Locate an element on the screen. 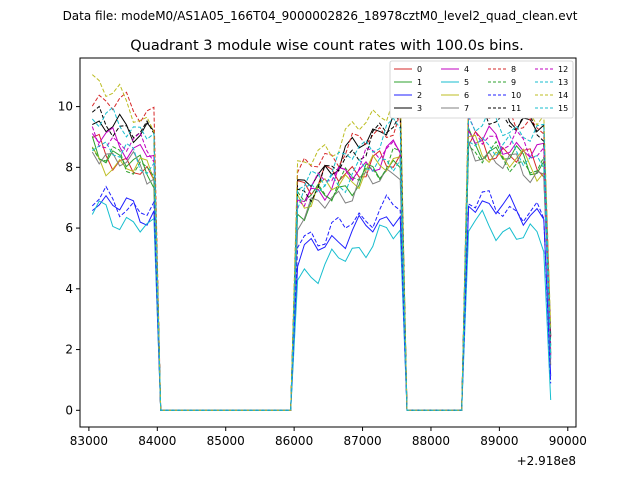 Image resolution: width=640 pixels, height=480 pixels. x-tick-label: 84000 is located at coordinates (157, 441).